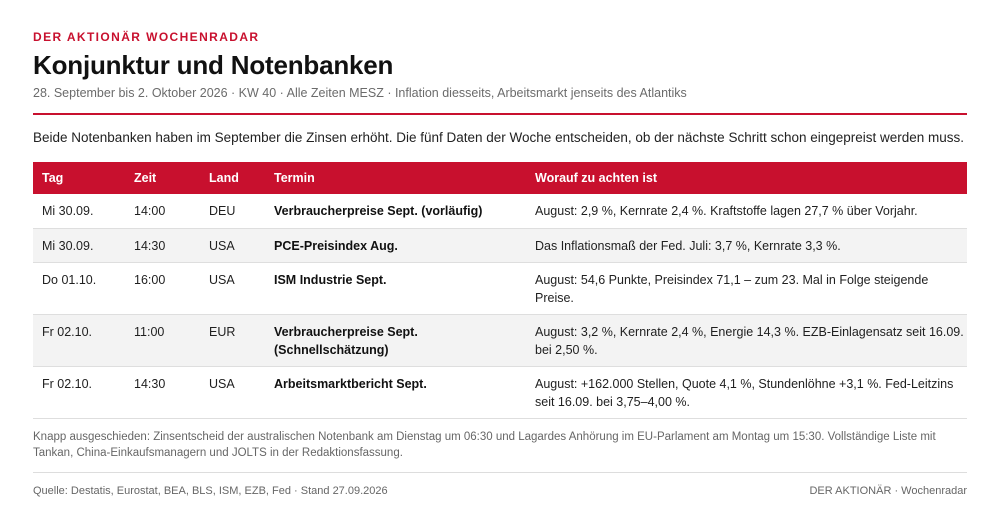 Image resolution: width=1000 pixels, height=520 pixels. I want to click on header-achten: Worauf zu achten ist, so click(596, 178).